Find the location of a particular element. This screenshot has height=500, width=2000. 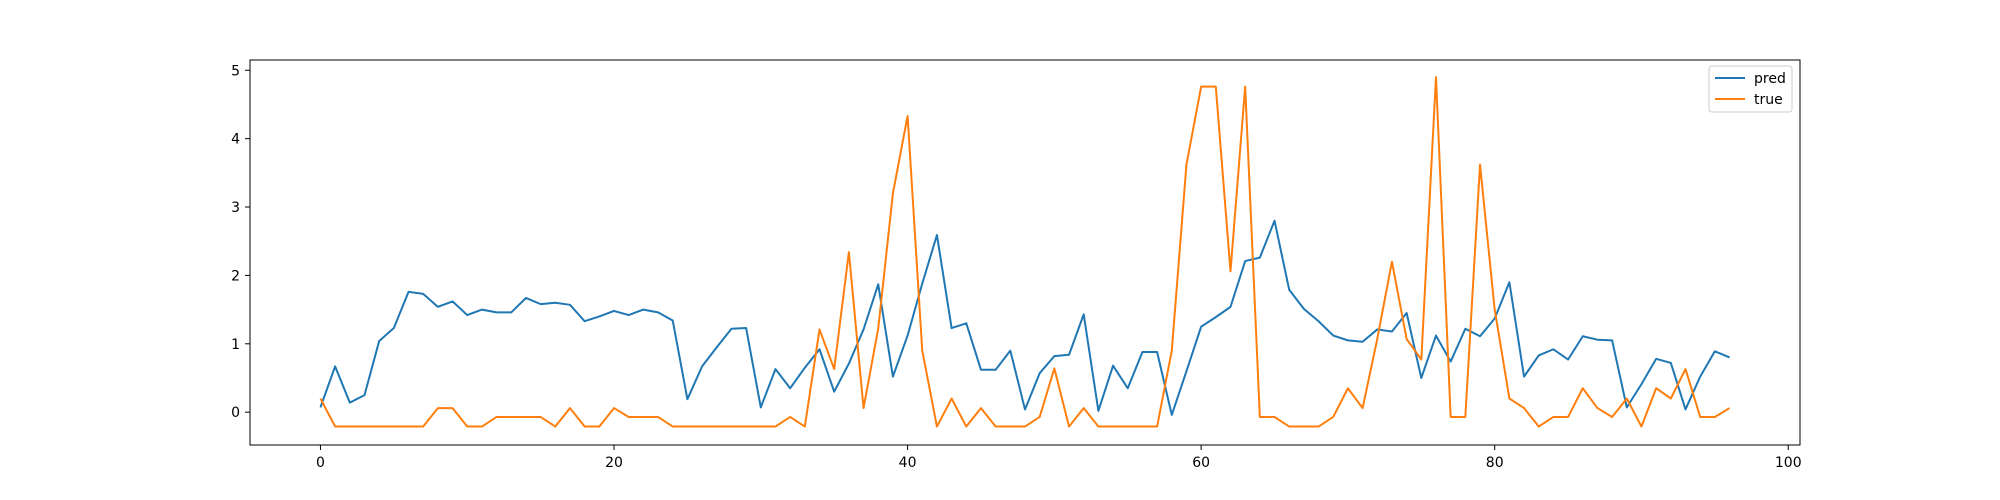

legend-label-pred: pred is located at coordinates (1770, 79).